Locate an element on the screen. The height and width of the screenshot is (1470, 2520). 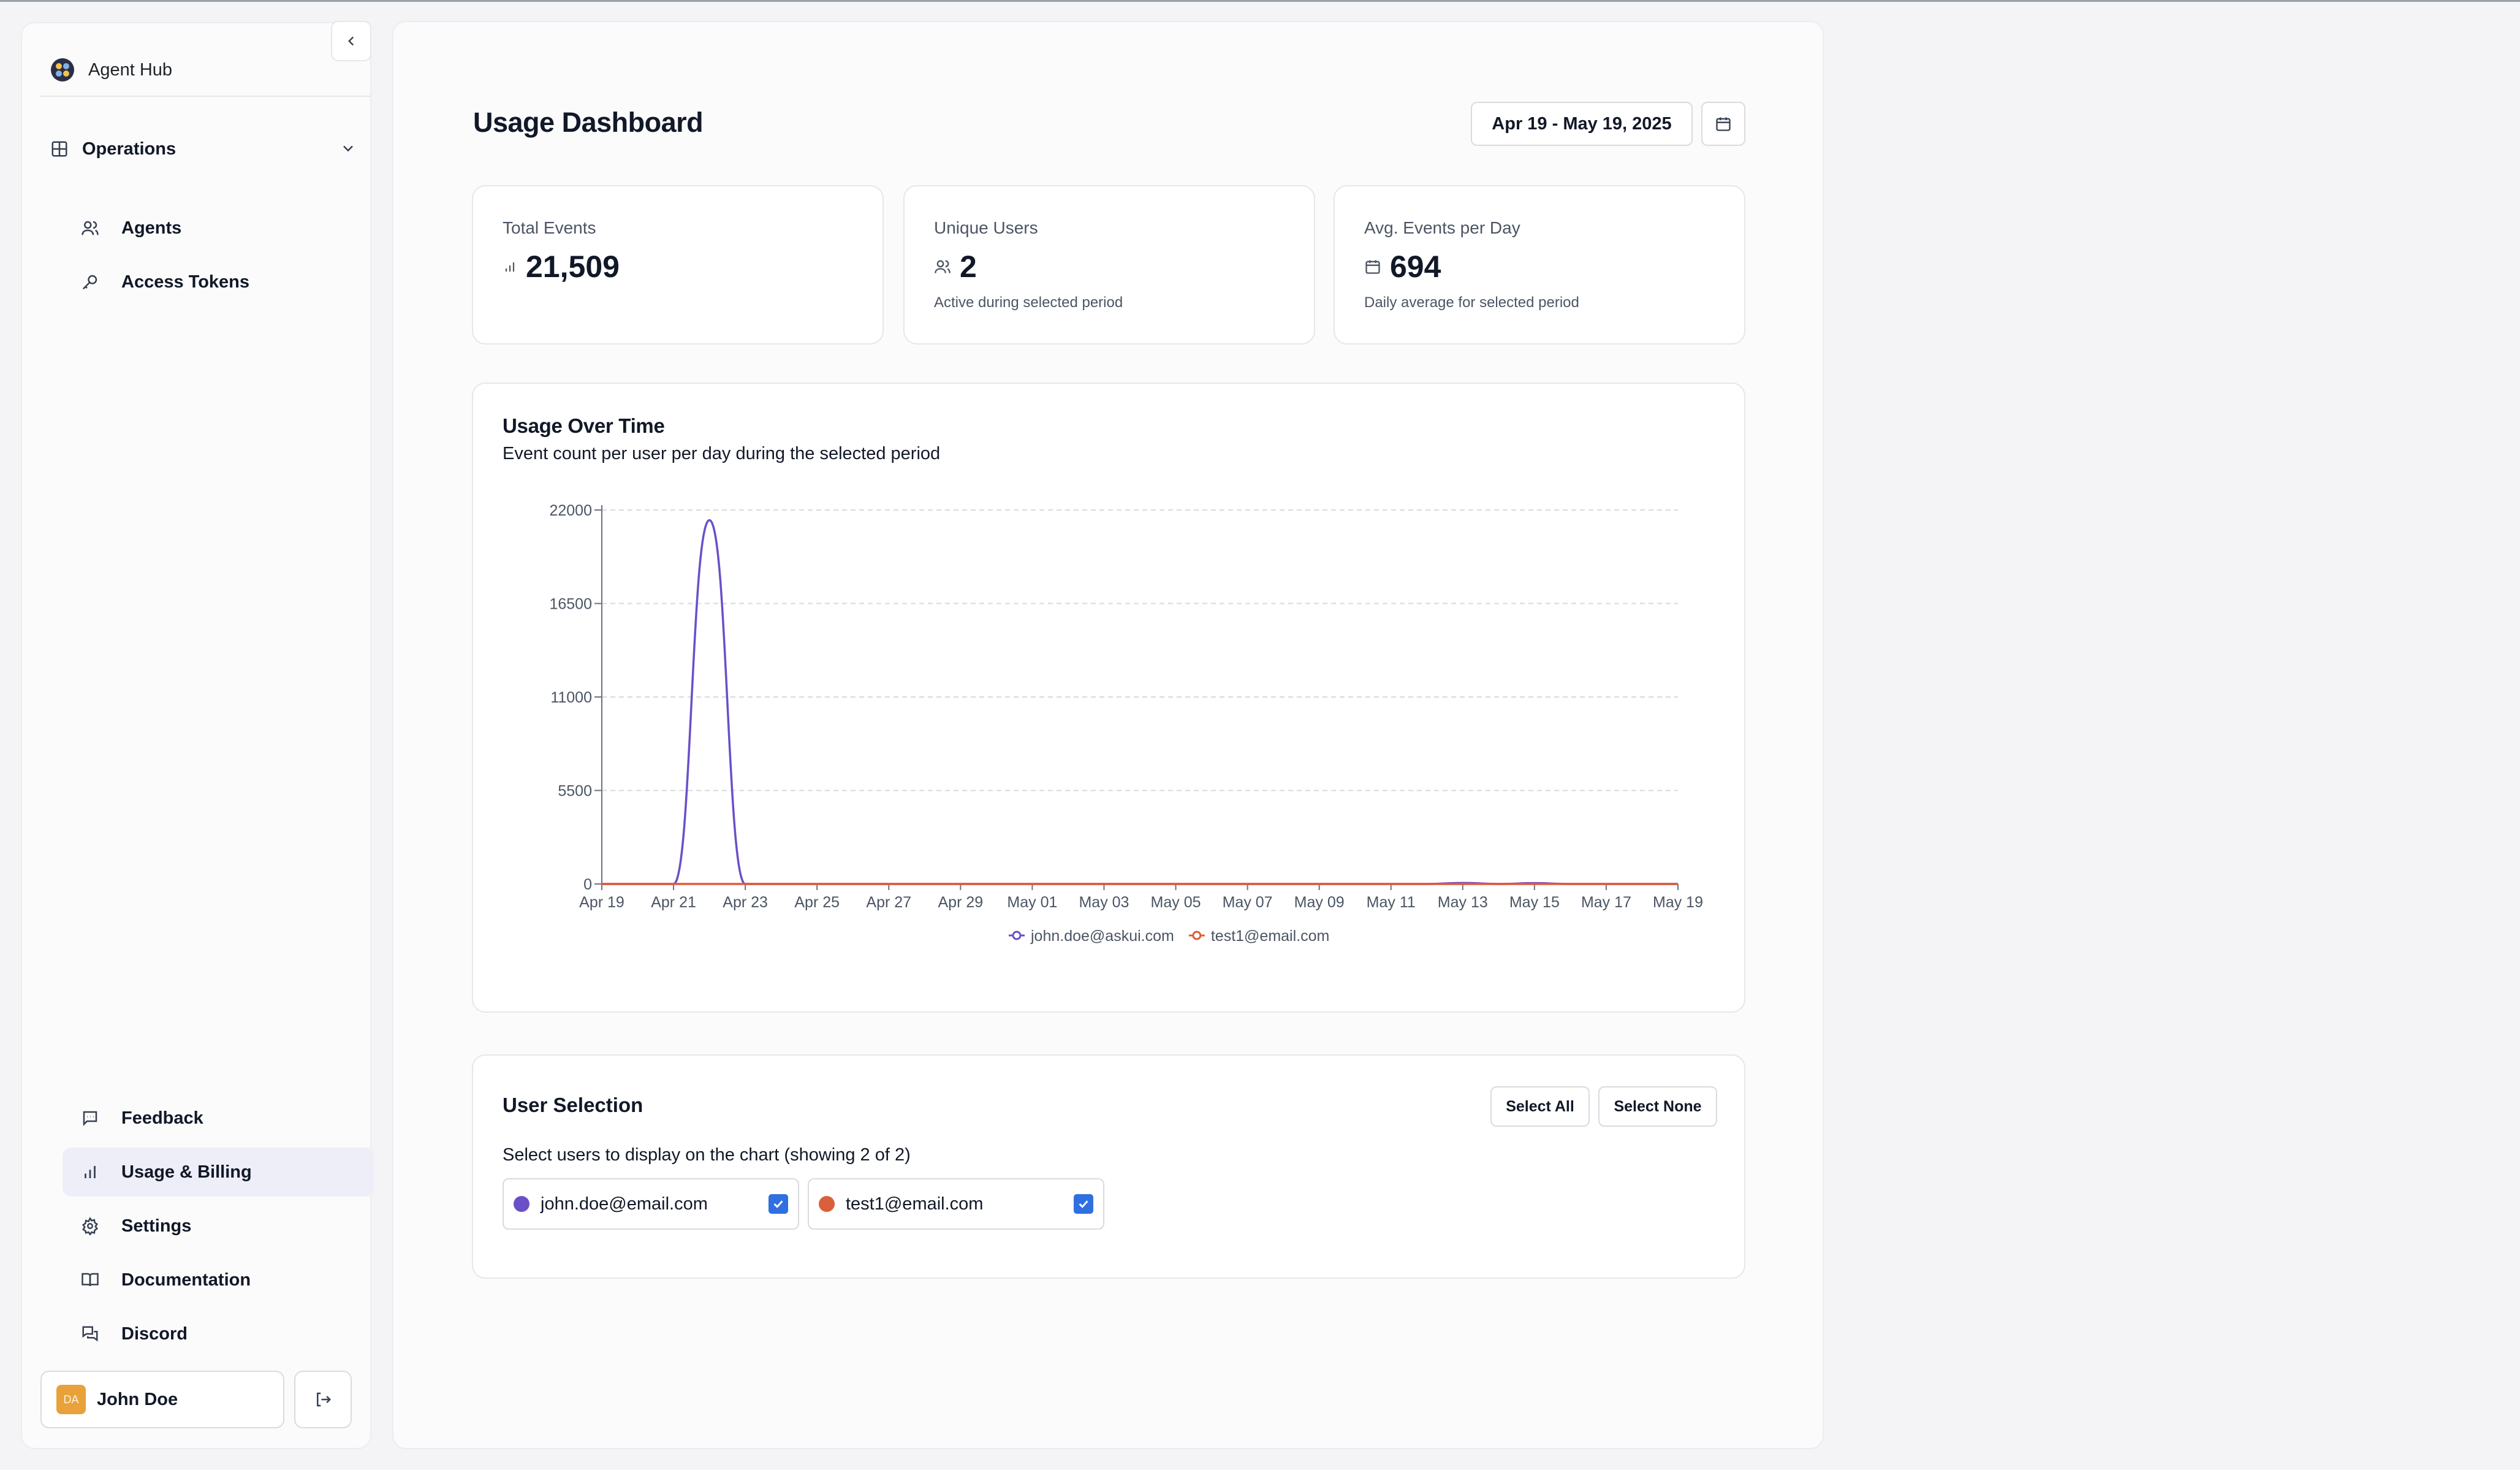
section-title: User Selection is located at coordinates (573, 1105).